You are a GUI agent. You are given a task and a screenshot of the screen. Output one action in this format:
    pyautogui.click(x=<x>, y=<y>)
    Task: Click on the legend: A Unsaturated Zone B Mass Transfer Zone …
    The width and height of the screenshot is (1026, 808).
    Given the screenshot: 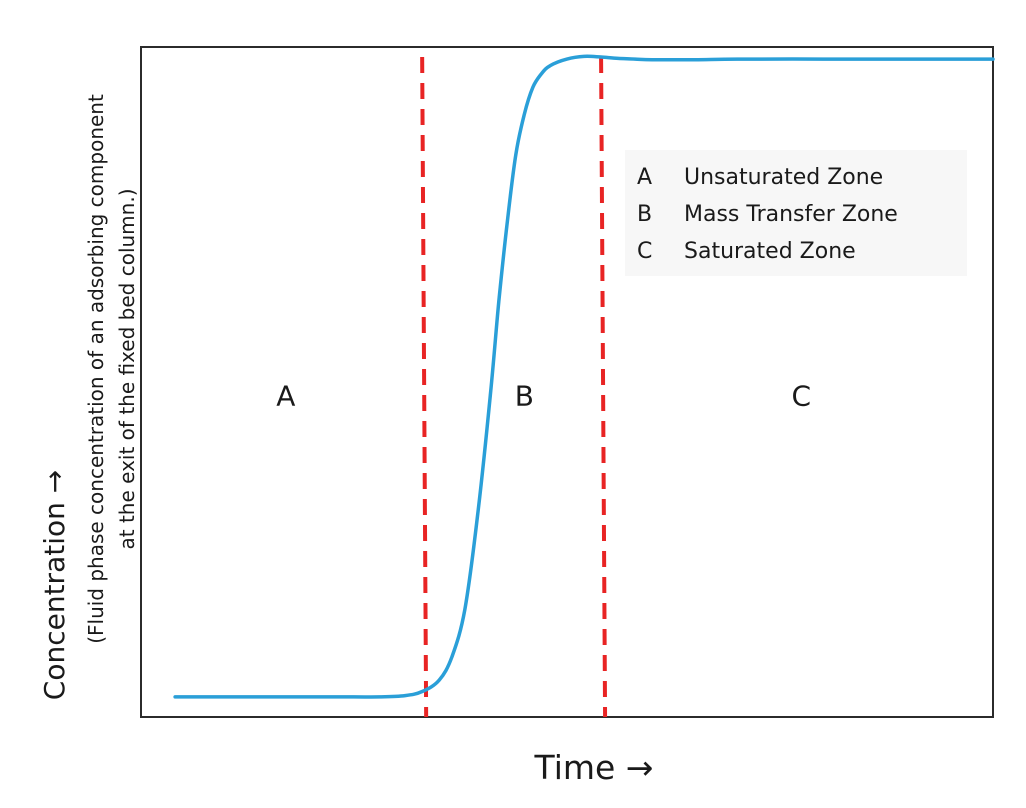 What is the action you would take?
    pyautogui.click(x=796, y=213)
    